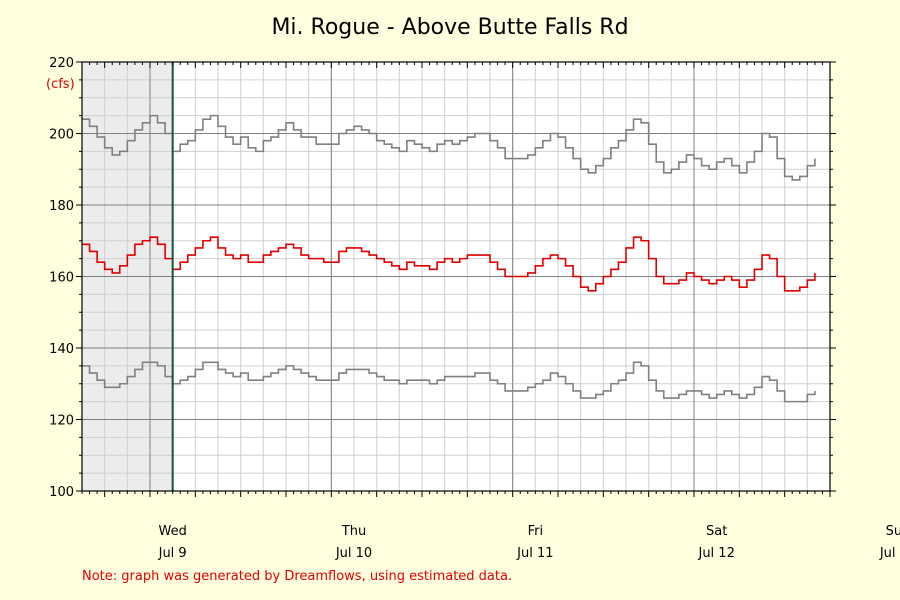  What do you see at coordinates (534, 553) in the screenshot?
I see `x-date-label: Jul 11` at bounding box center [534, 553].